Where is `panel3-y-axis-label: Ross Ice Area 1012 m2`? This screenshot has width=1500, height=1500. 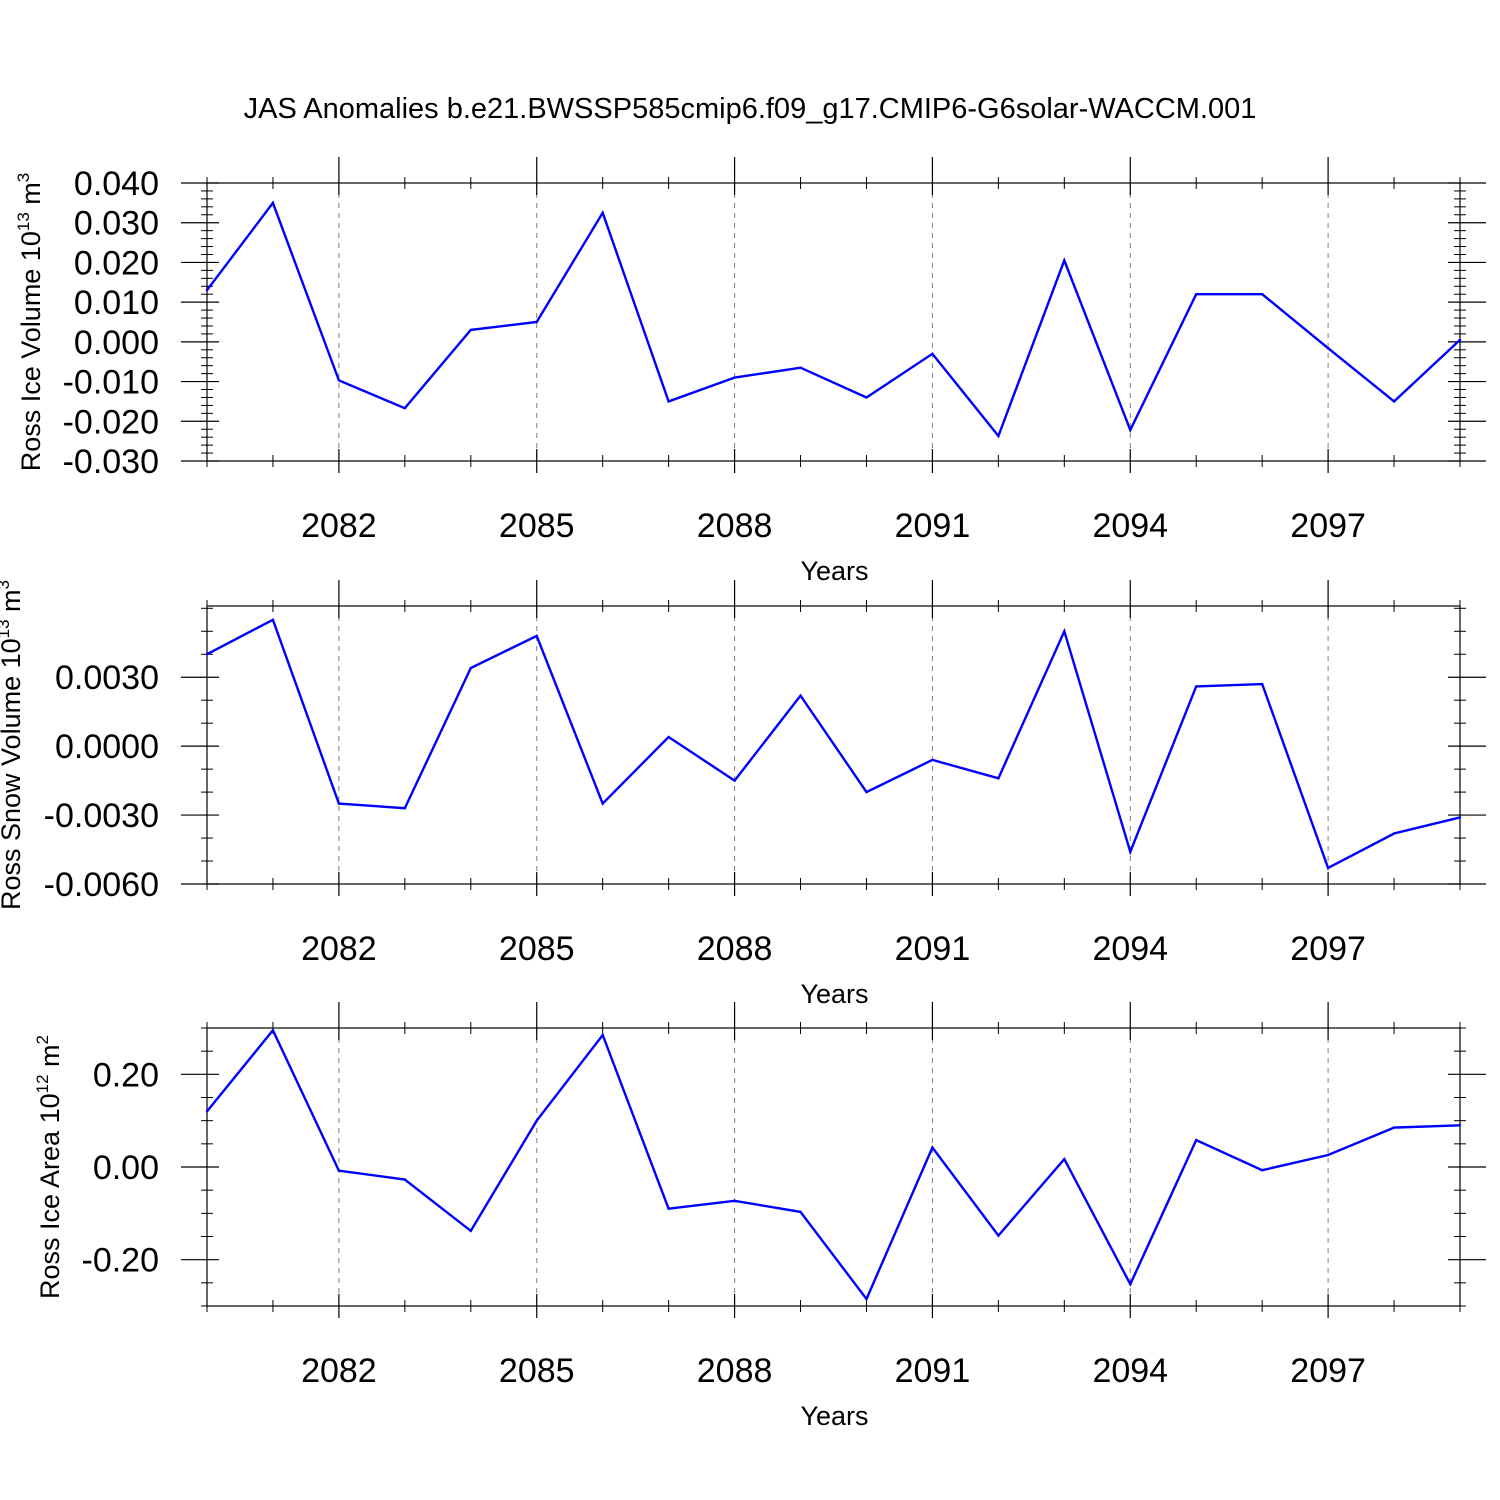 panel3-y-axis-label: Ross Ice Area 1012 m2 is located at coordinates (49, 1167).